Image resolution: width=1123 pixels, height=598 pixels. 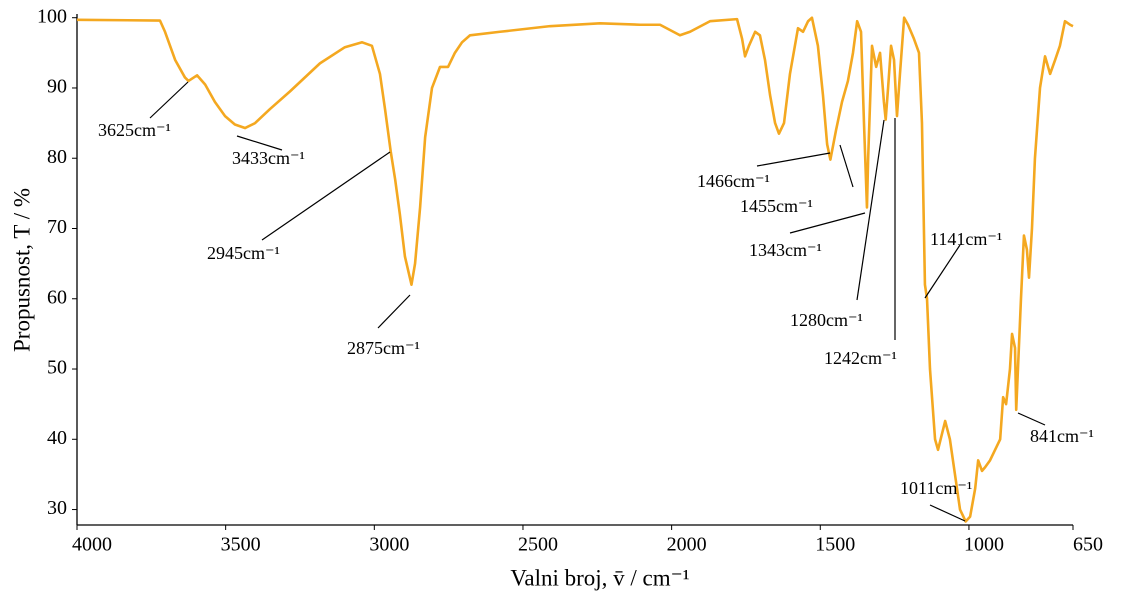 What do you see at coordinates (860, 358) in the screenshot?
I see `annotation: 1242cm⁻¹` at bounding box center [860, 358].